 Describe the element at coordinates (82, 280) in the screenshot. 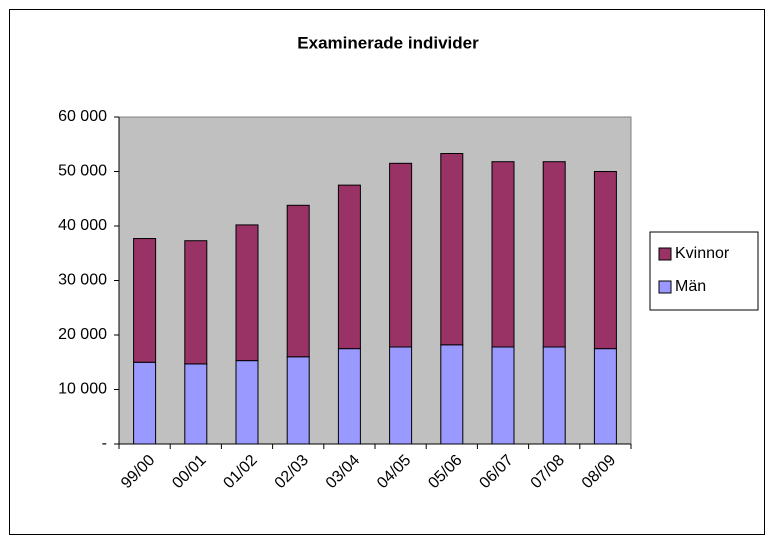

I see `y-tick-label: 30 000` at that location.